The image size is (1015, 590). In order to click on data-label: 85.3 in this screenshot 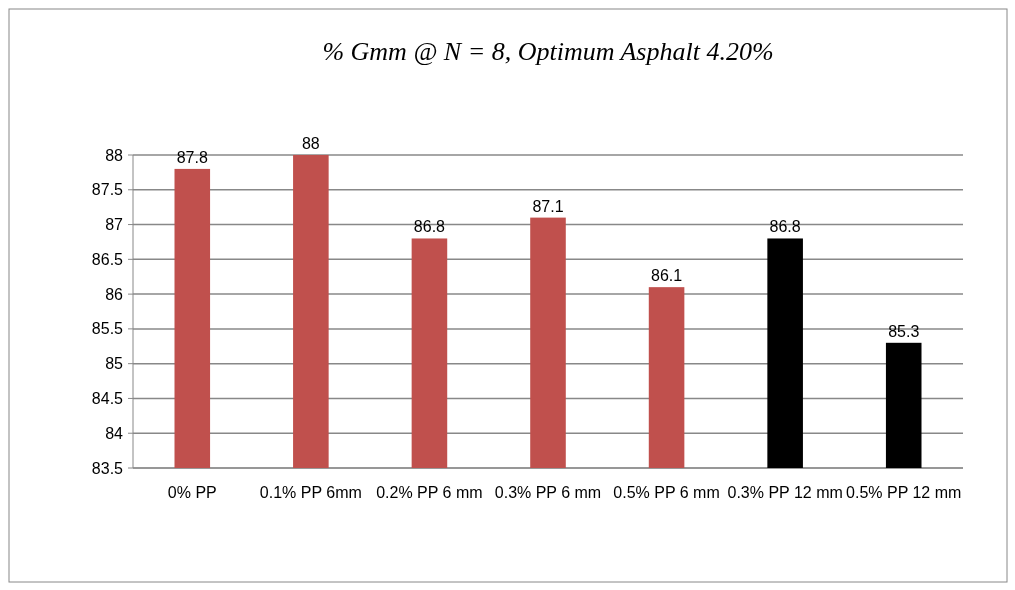, I will do `click(904, 331)`.